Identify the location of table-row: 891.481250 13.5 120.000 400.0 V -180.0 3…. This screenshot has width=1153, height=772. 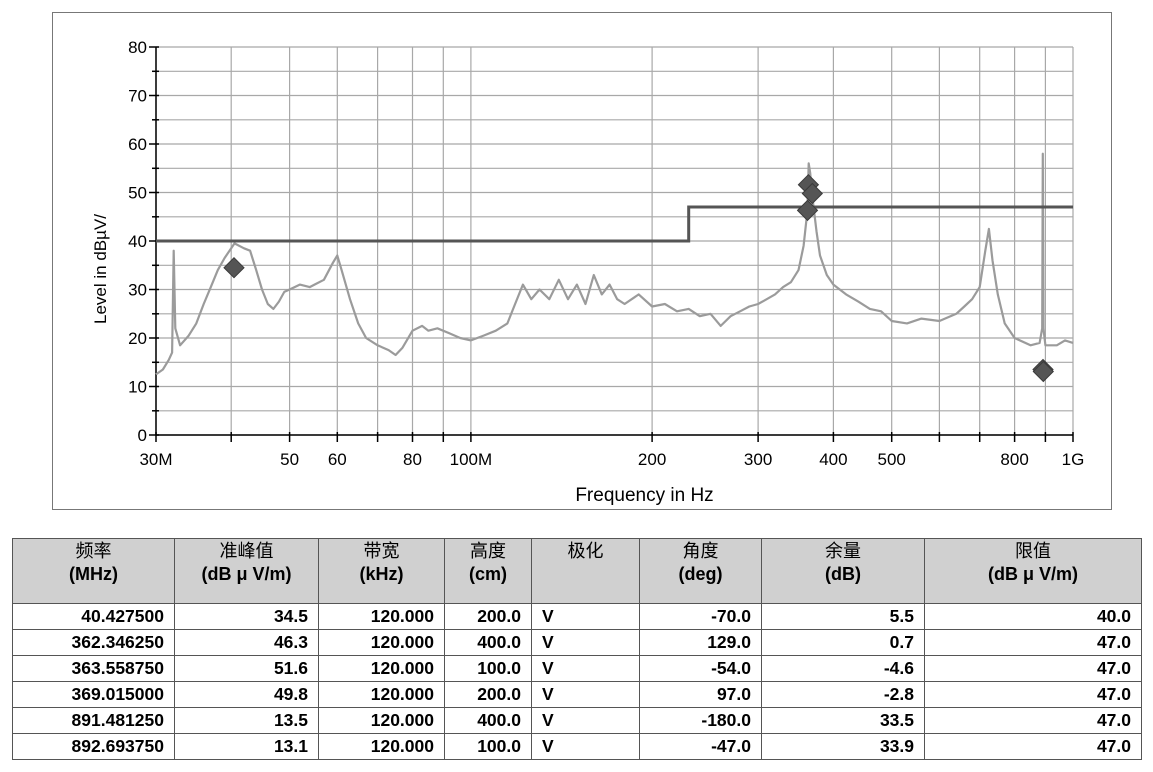
(577, 720).